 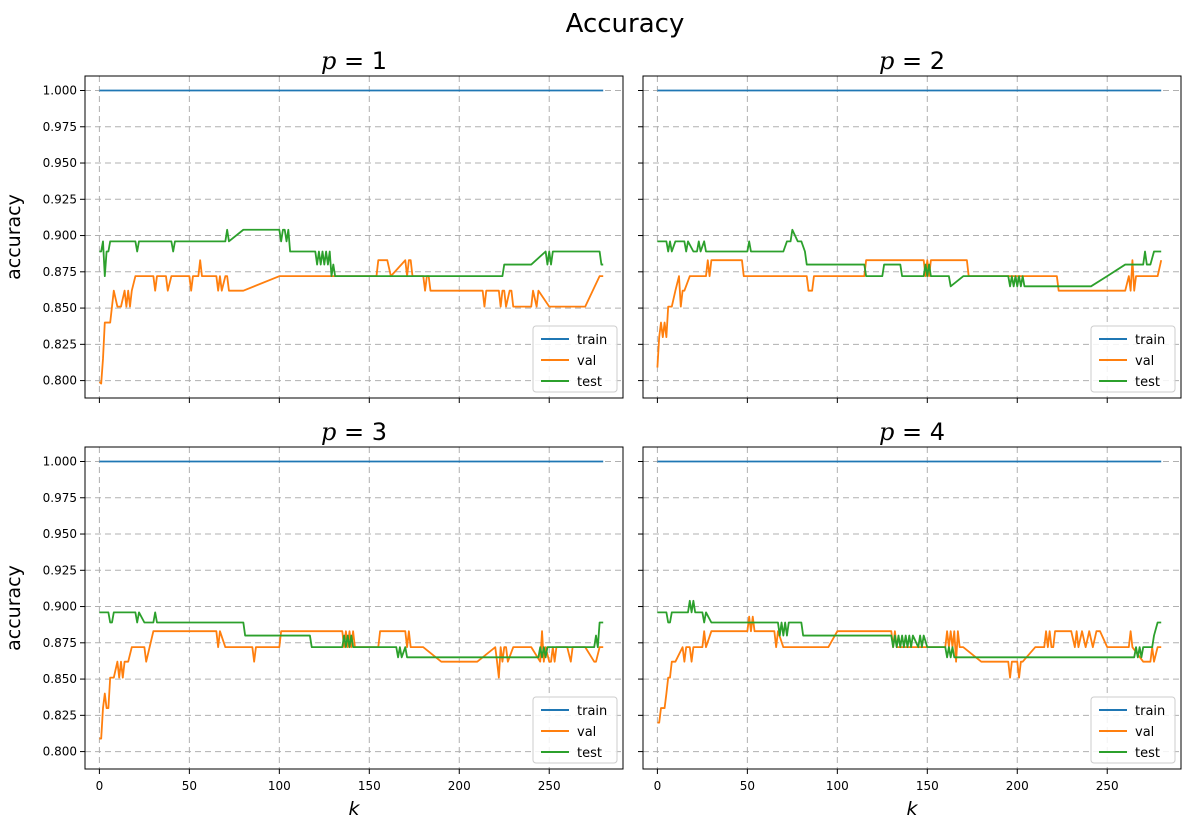 I want to click on subplot-title: p = 2, so click(x=912, y=61).